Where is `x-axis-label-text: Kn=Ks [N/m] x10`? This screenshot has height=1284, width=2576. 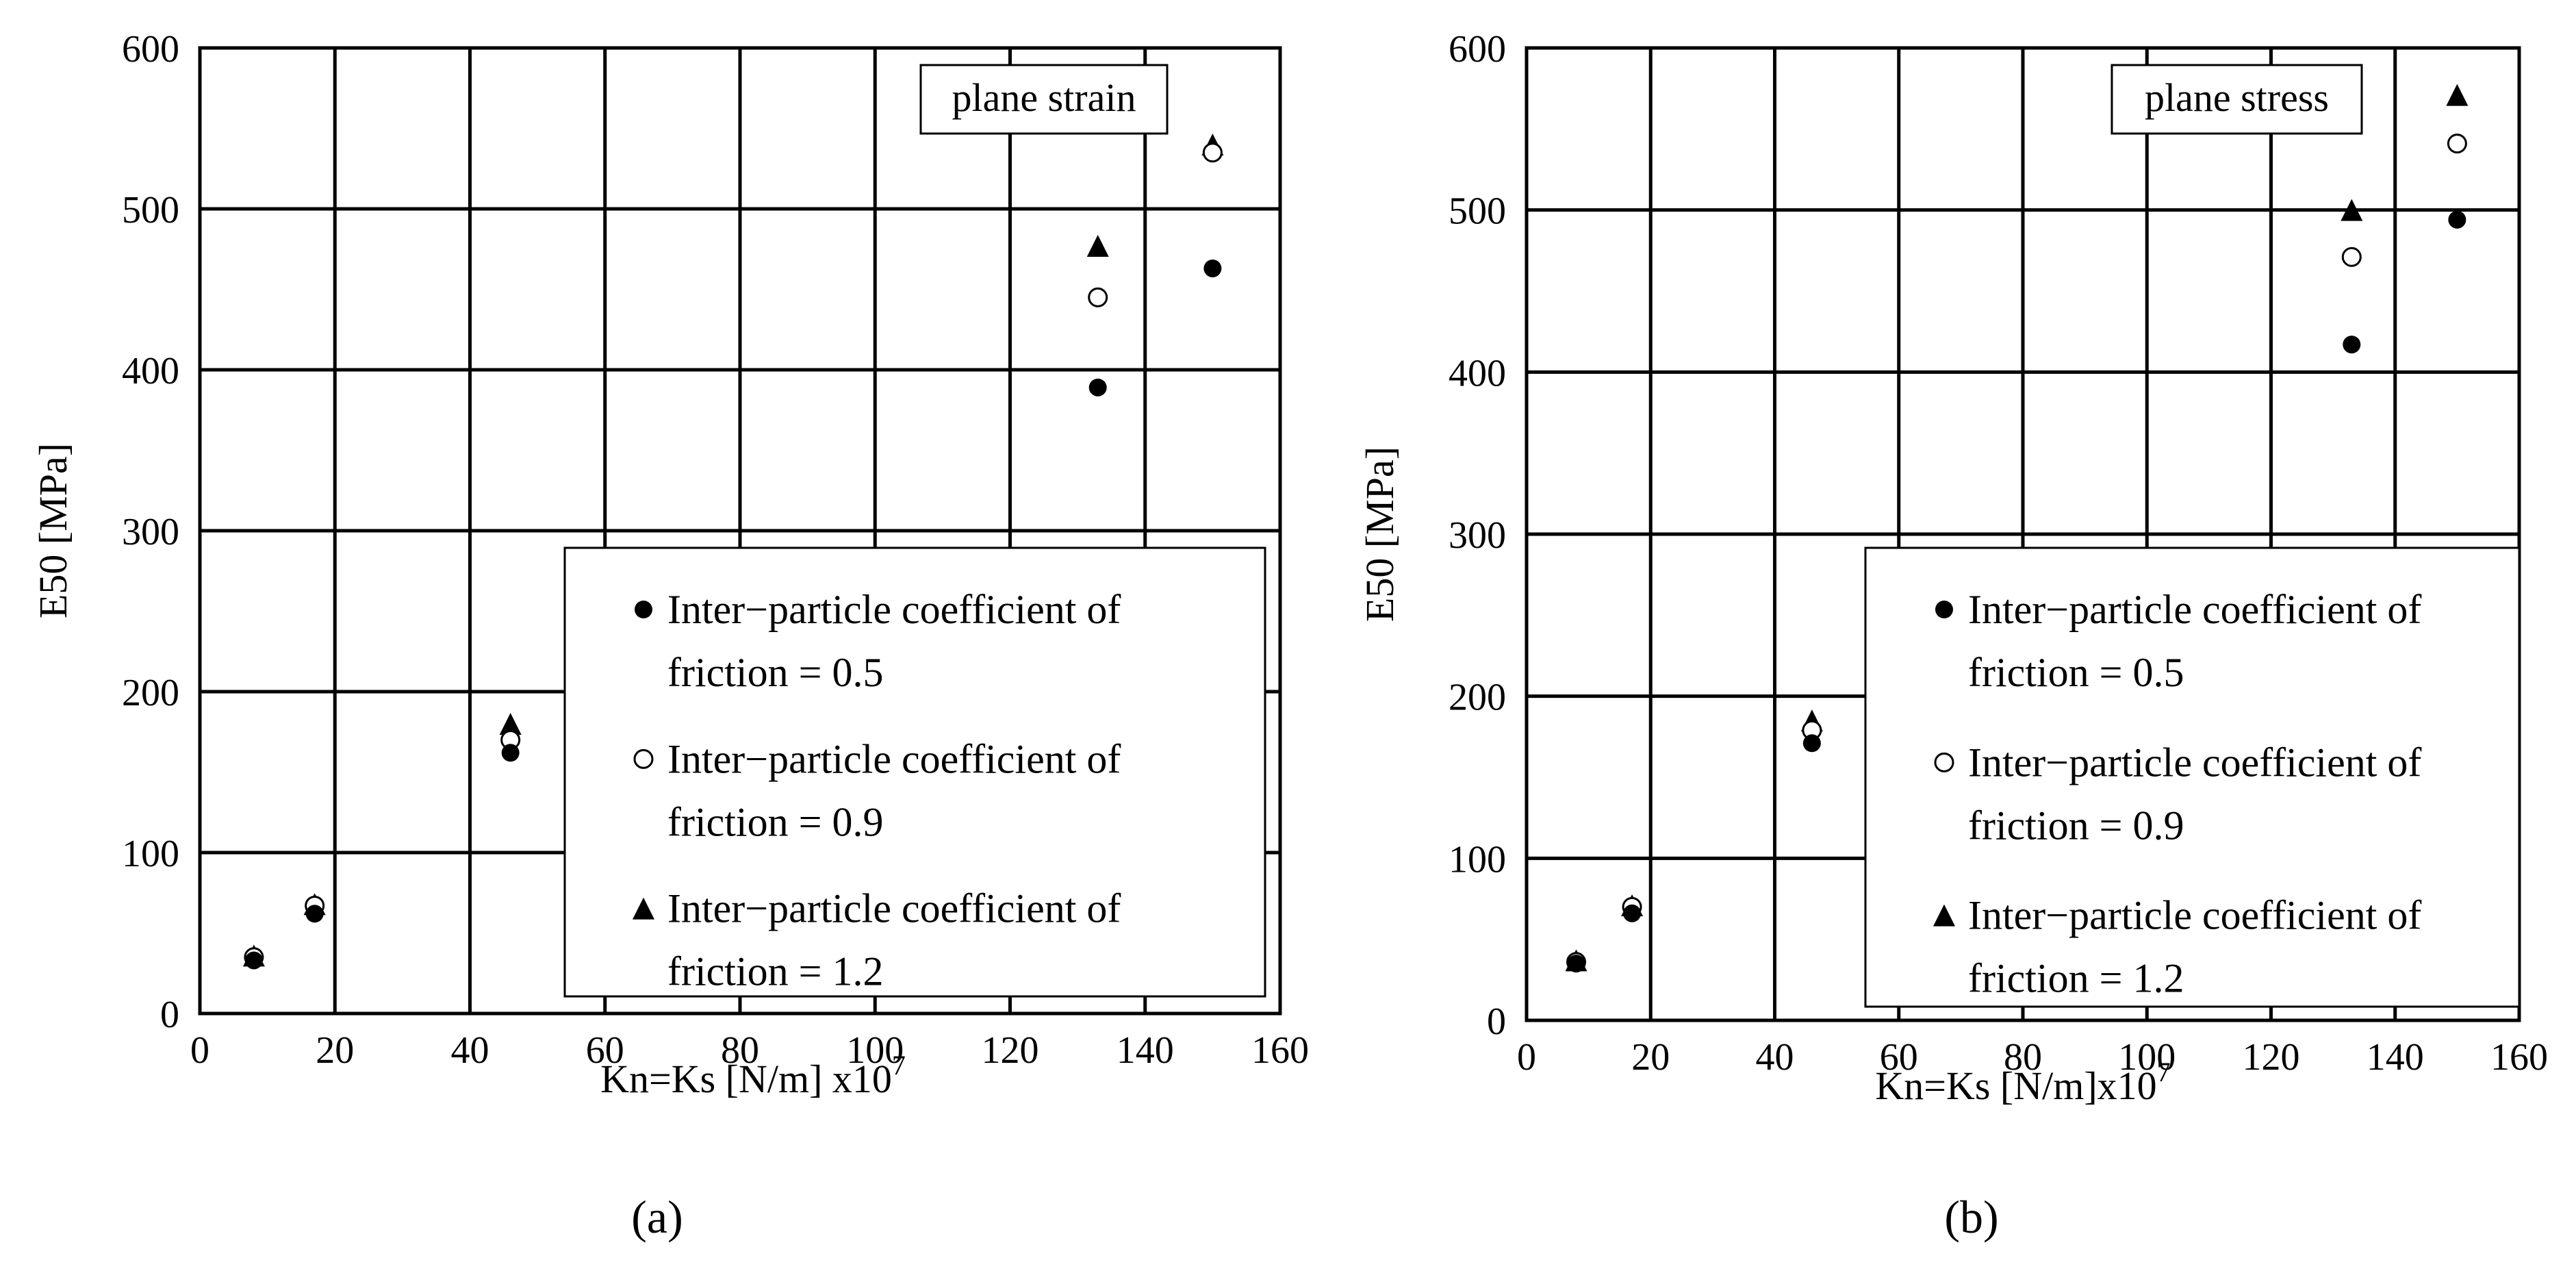
x-axis-label-text: Kn=Ks [N/m] x10 is located at coordinates (746, 1079).